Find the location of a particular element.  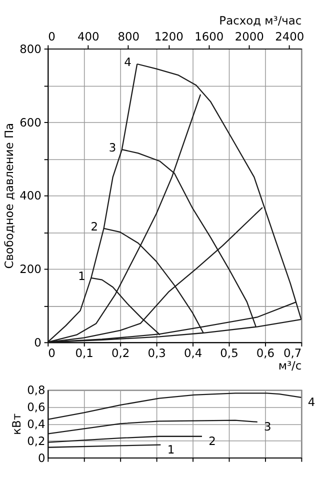

x-tick-label: 0,4 is located at coordinates (193, 353).